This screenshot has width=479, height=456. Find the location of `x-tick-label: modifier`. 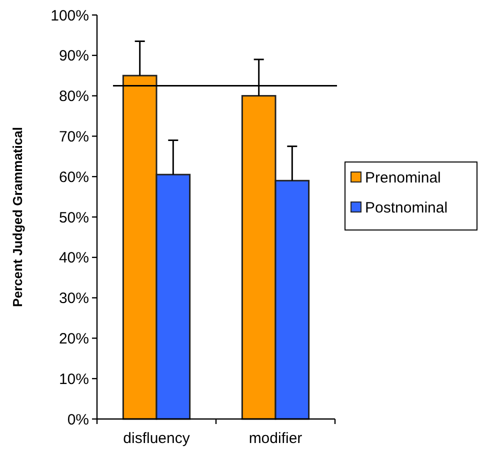

x-tick-label: modifier is located at coordinates (275, 438).